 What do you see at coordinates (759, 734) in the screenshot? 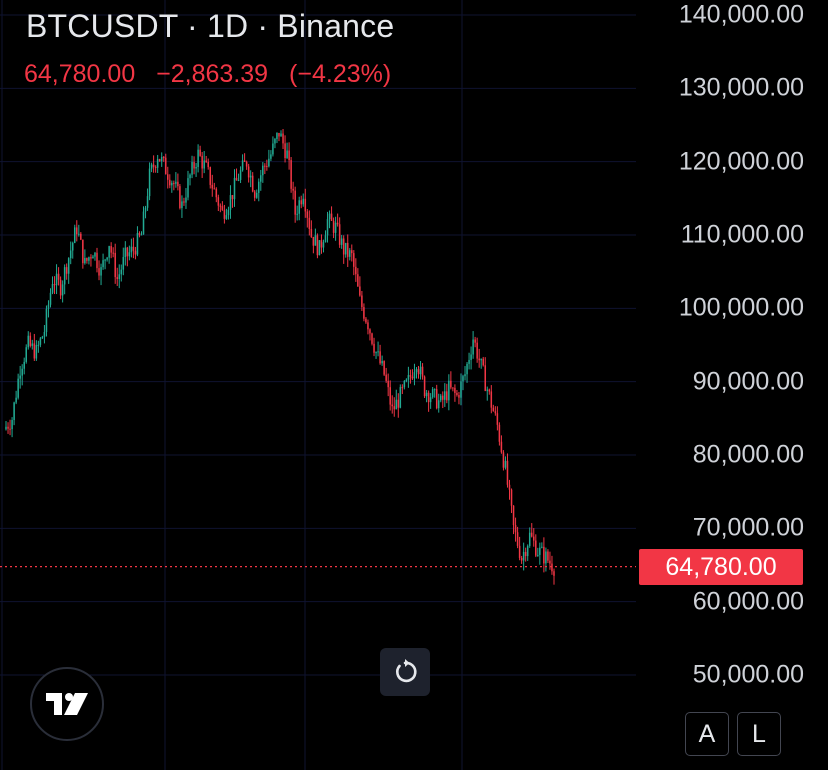
I see `log-scale-button: L` at bounding box center [759, 734].